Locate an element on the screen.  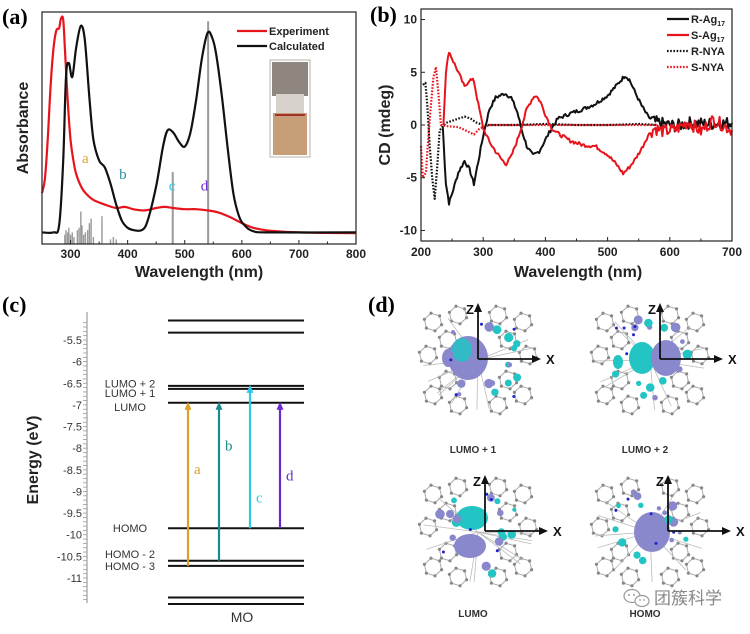
y-tick-label: 5 is located at coordinates (413, 72).